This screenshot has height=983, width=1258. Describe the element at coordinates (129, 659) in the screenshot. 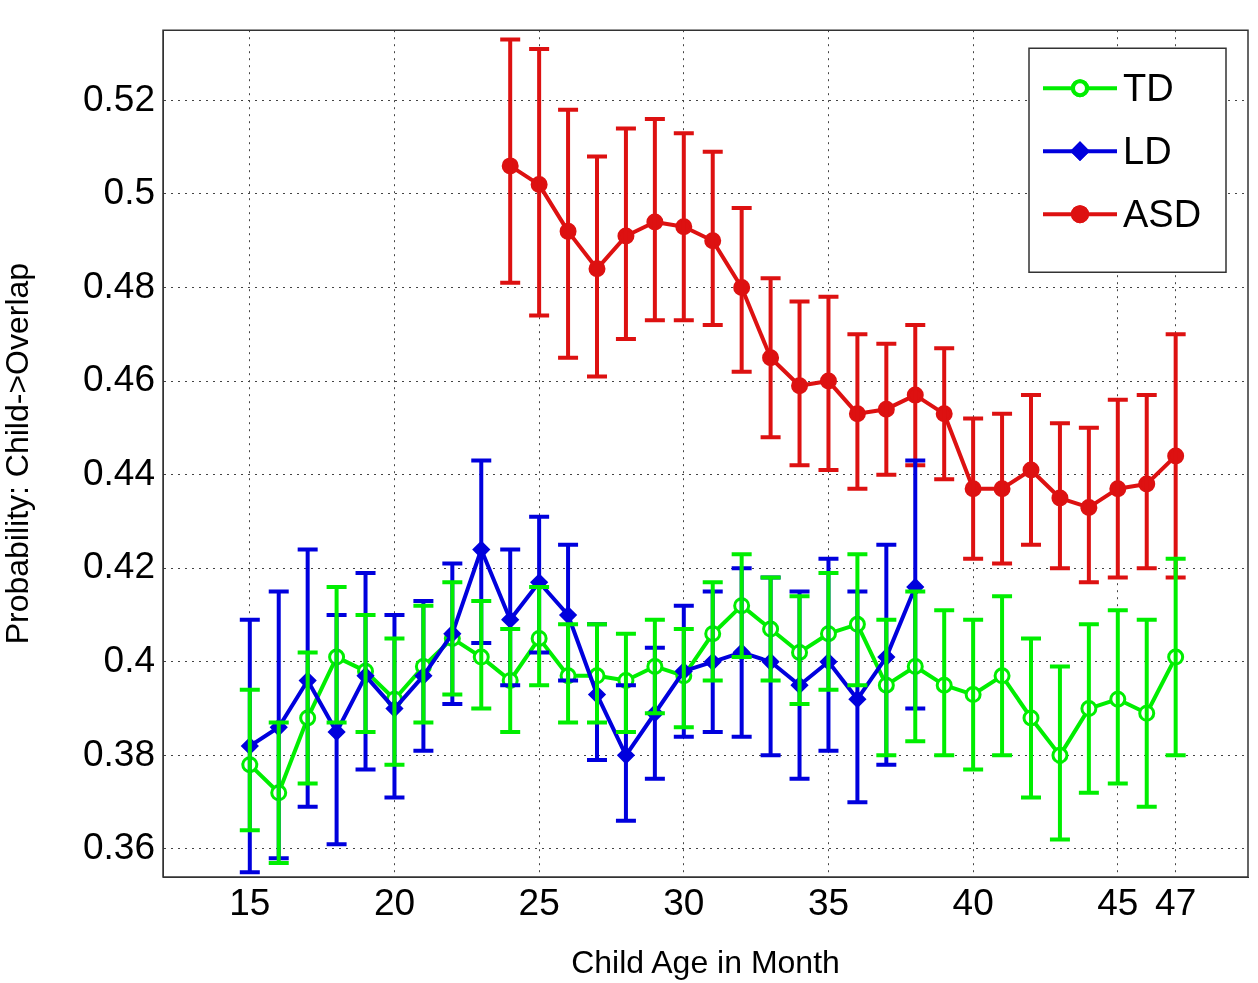

I see `y-tick-label: 0.4` at that location.